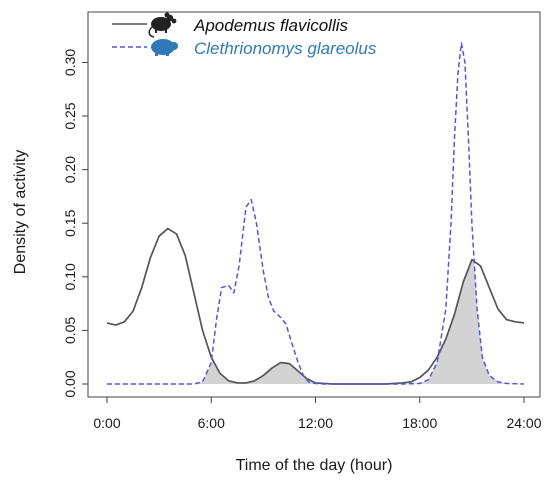 The height and width of the screenshot is (483, 550). Describe the element at coordinates (271, 25) in the screenshot. I see `legend-label-apodemus: Apodemus flavicollis` at that location.